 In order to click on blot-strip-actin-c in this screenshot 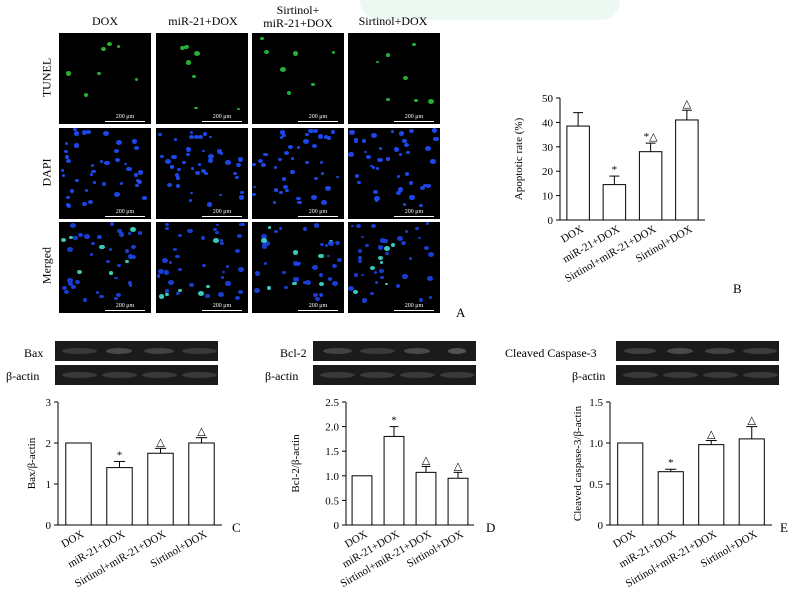, I will do `click(136, 375)`.